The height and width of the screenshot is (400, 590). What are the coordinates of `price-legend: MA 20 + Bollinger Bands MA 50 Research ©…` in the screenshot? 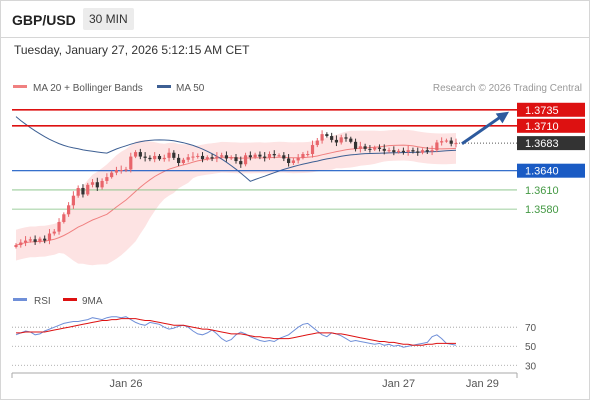 It's located at (297, 88).